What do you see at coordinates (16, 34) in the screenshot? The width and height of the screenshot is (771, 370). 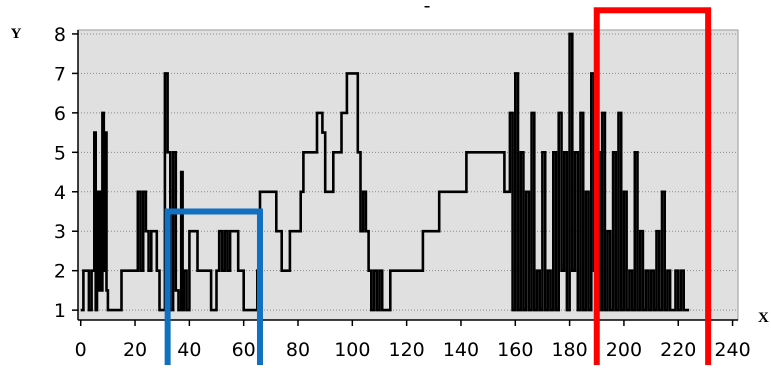 I see `y-axis-label: Y` at bounding box center [16, 34].